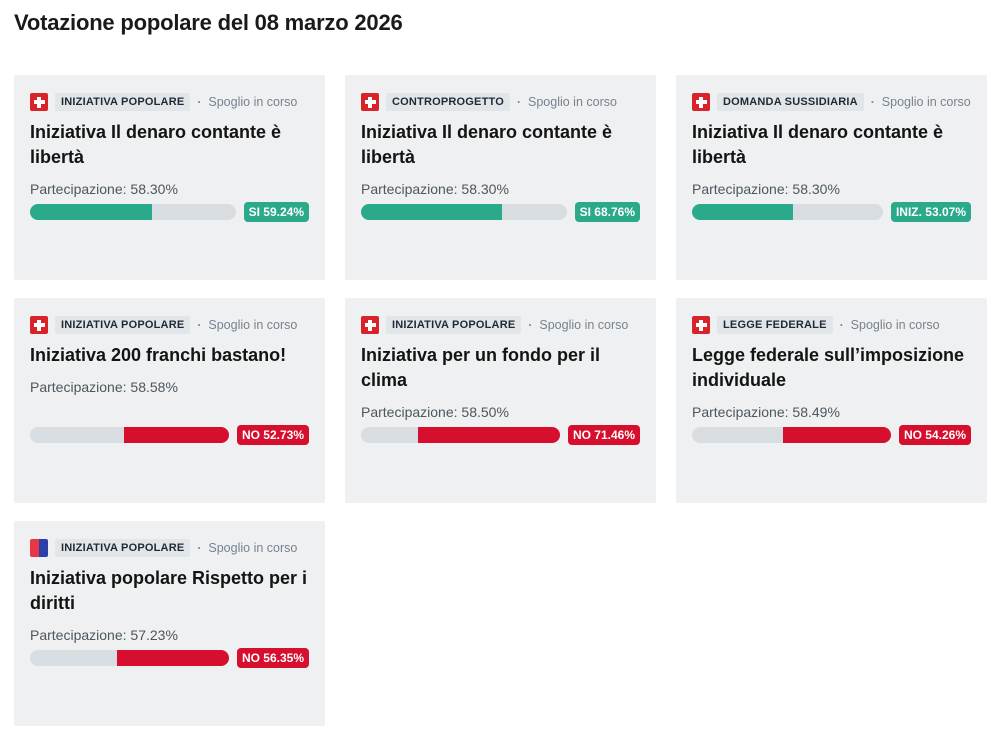 The width and height of the screenshot is (994, 736). What do you see at coordinates (934, 435) in the screenshot?
I see `result-badge: NO 54.26%` at bounding box center [934, 435].